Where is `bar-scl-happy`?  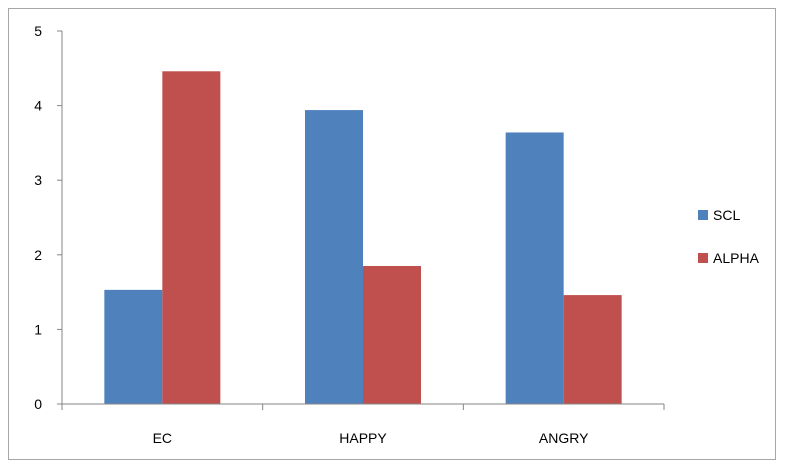
bar-scl-happy is located at coordinates (334, 257).